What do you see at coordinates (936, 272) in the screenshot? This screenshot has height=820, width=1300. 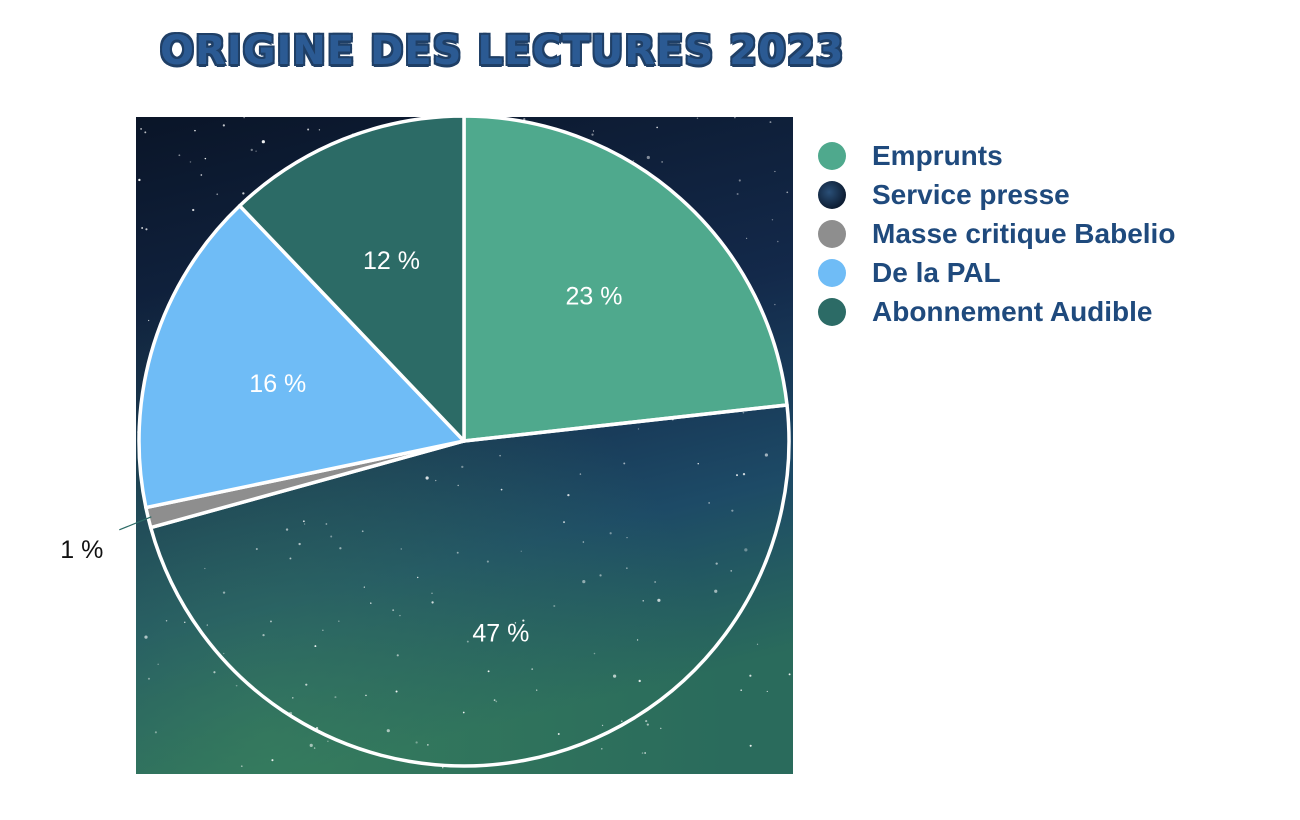 I see `legend-label: De la PAL` at bounding box center [936, 272].